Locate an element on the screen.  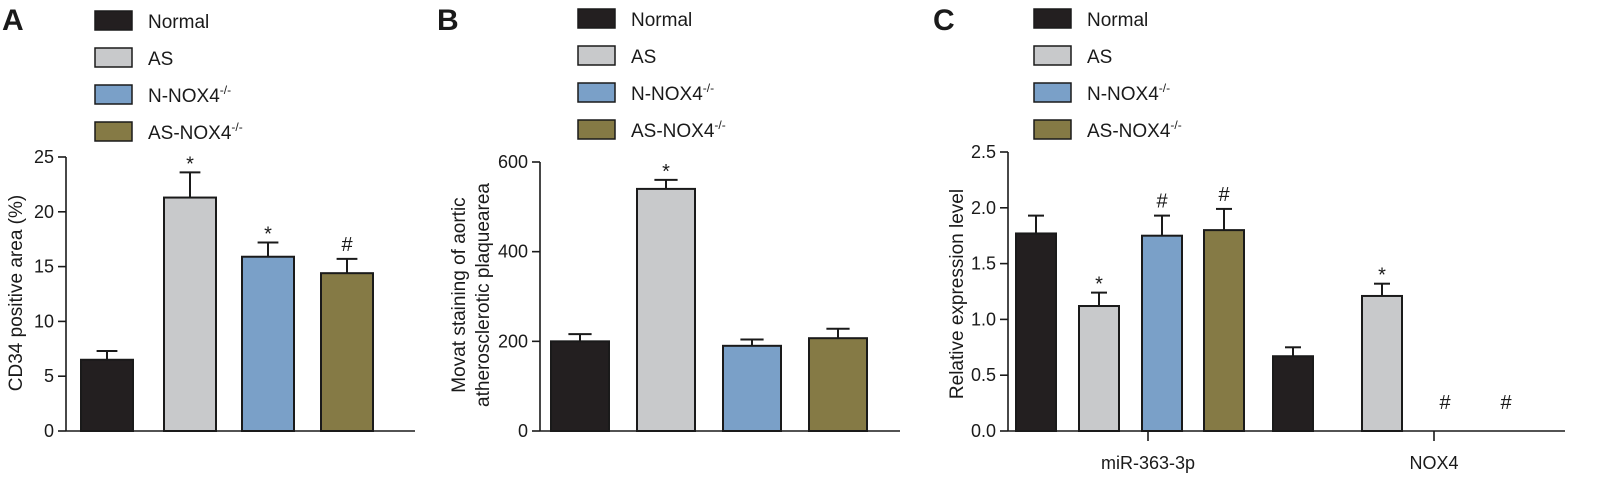
bar-s1-c1 is located at coordinates (1382, 363).